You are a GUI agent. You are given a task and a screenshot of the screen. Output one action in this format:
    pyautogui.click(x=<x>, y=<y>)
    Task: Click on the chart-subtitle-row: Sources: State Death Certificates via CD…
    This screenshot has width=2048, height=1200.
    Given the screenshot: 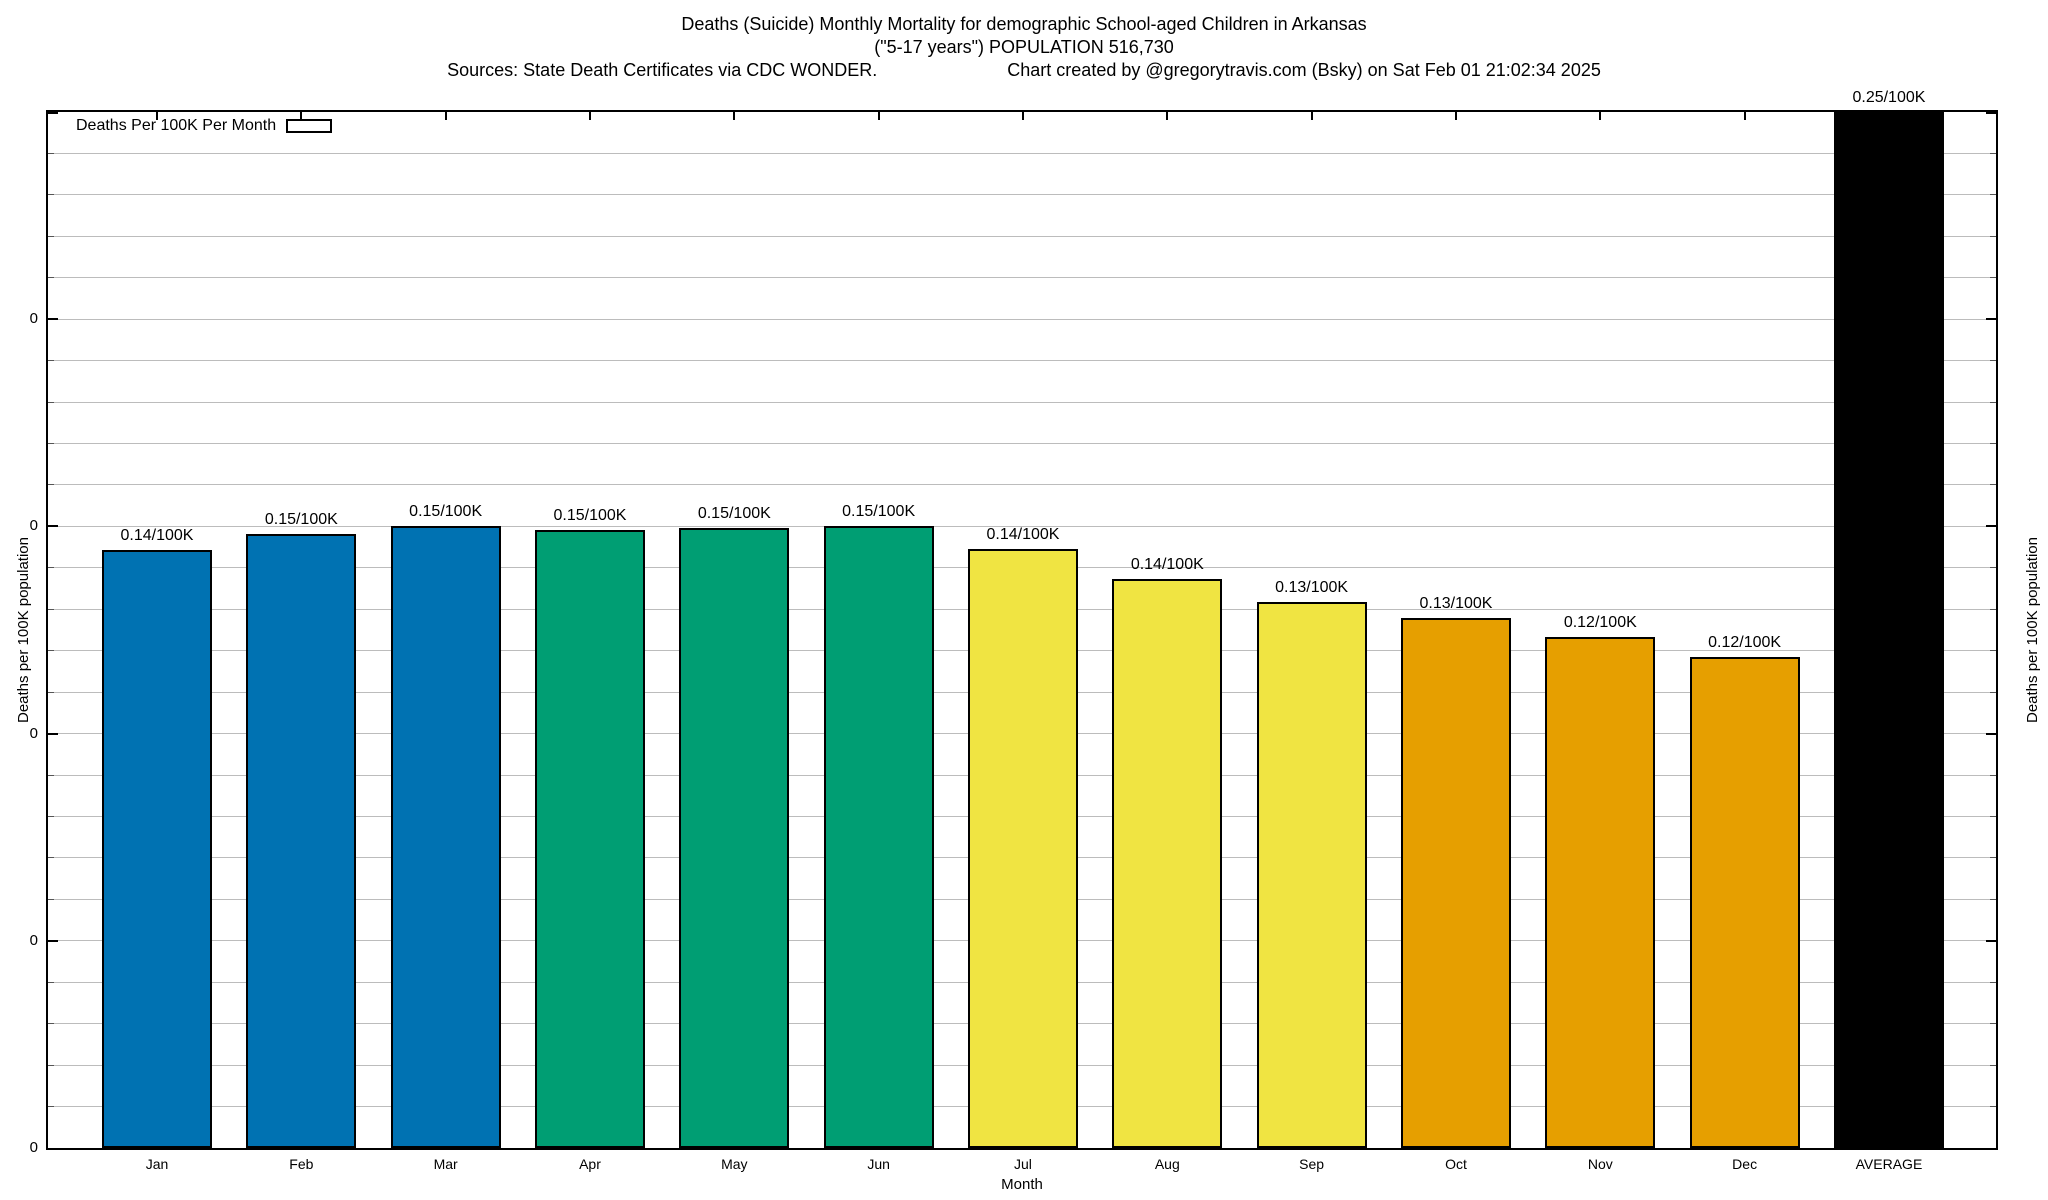 What is the action you would take?
    pyautogui.click(x=1024, y=70)
    